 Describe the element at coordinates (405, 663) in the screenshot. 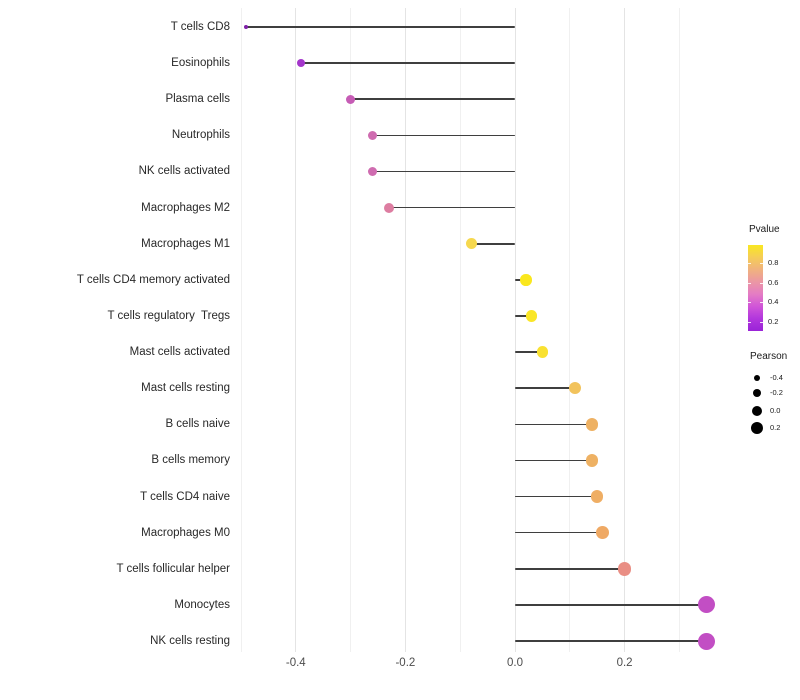

I see `x-tick-label: -0.2` at that location.